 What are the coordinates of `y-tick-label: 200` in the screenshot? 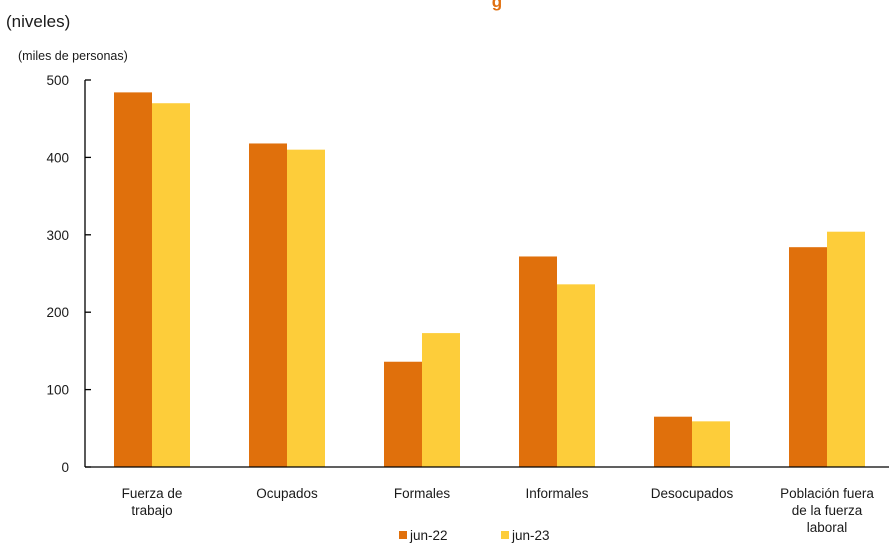 It's located at (57, 312).